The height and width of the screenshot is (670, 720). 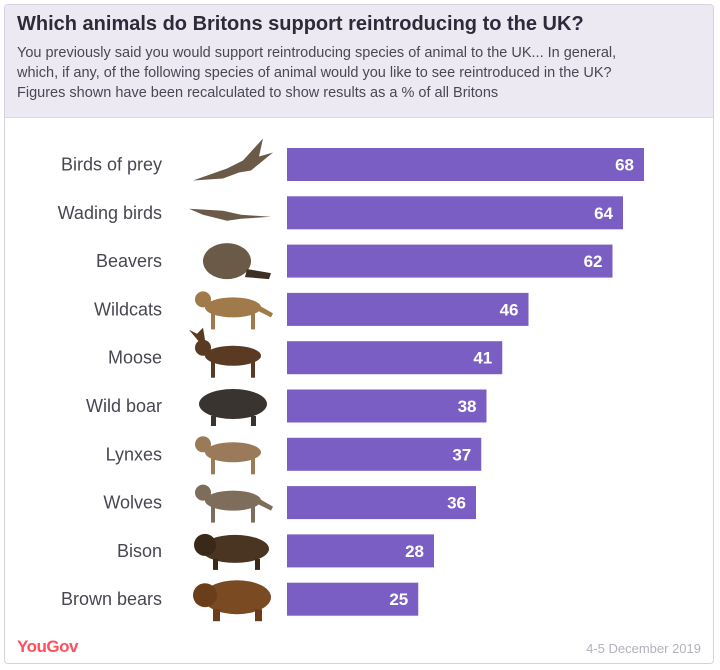 I want to click on category-label: Wolves, so click(x=132, y=503).